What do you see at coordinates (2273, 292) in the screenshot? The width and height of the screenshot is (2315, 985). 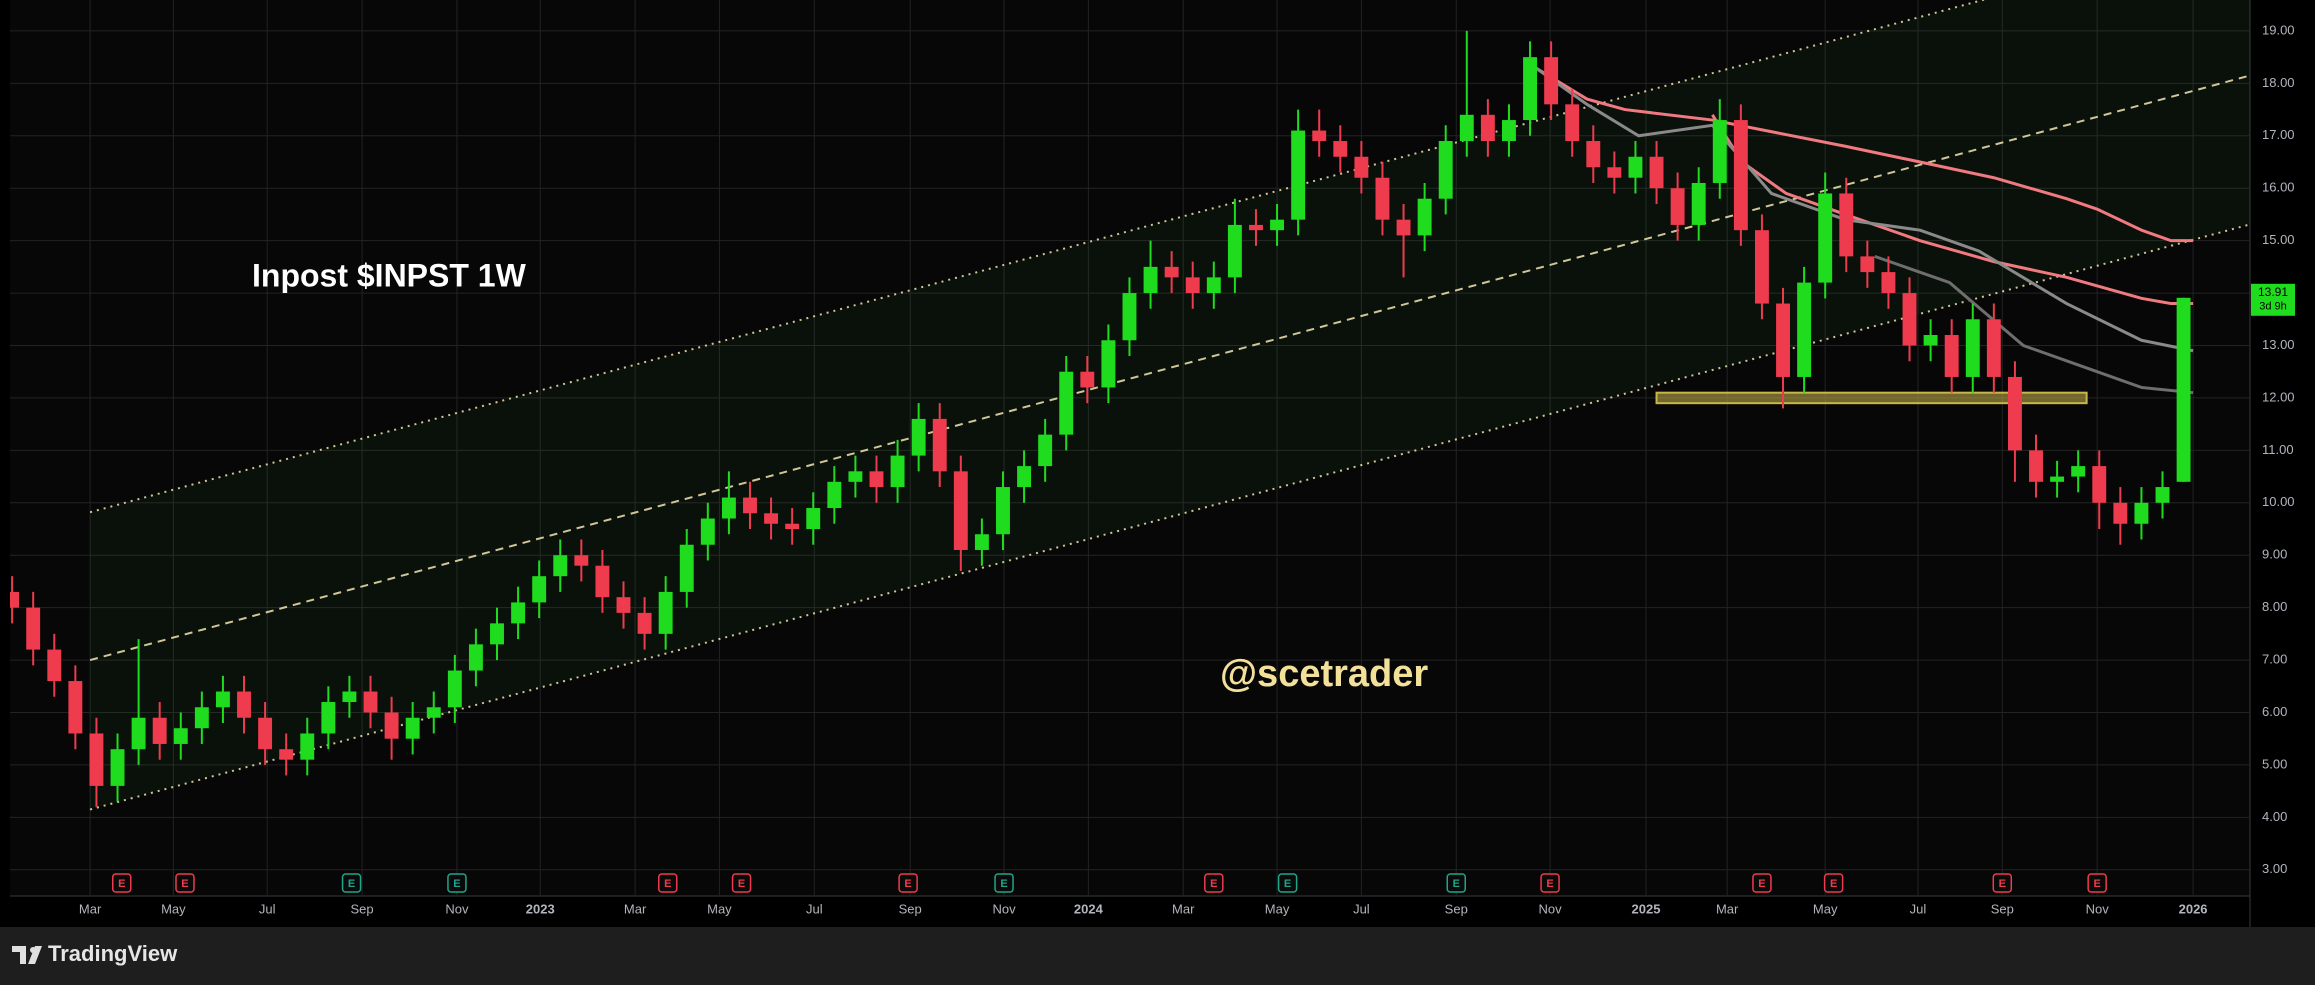 I see `last-price-label: 13.91` at bounding box center [2273, 292].